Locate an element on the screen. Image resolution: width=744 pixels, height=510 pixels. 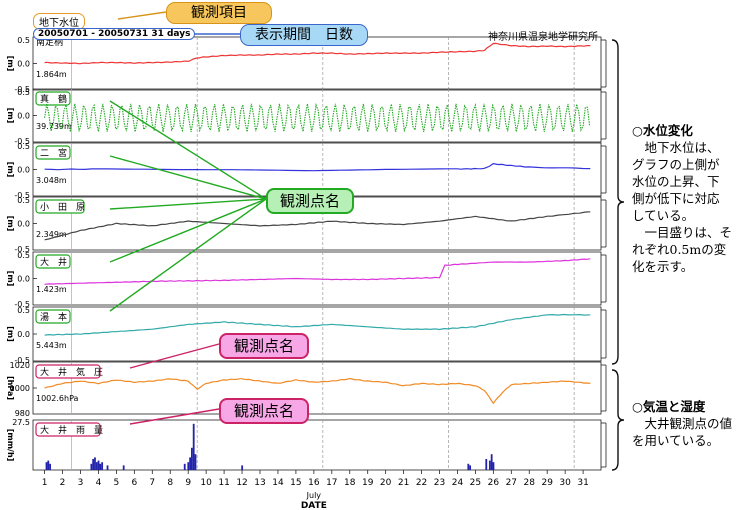
x-tick-label: 5 is located at coordinates (117, 483).